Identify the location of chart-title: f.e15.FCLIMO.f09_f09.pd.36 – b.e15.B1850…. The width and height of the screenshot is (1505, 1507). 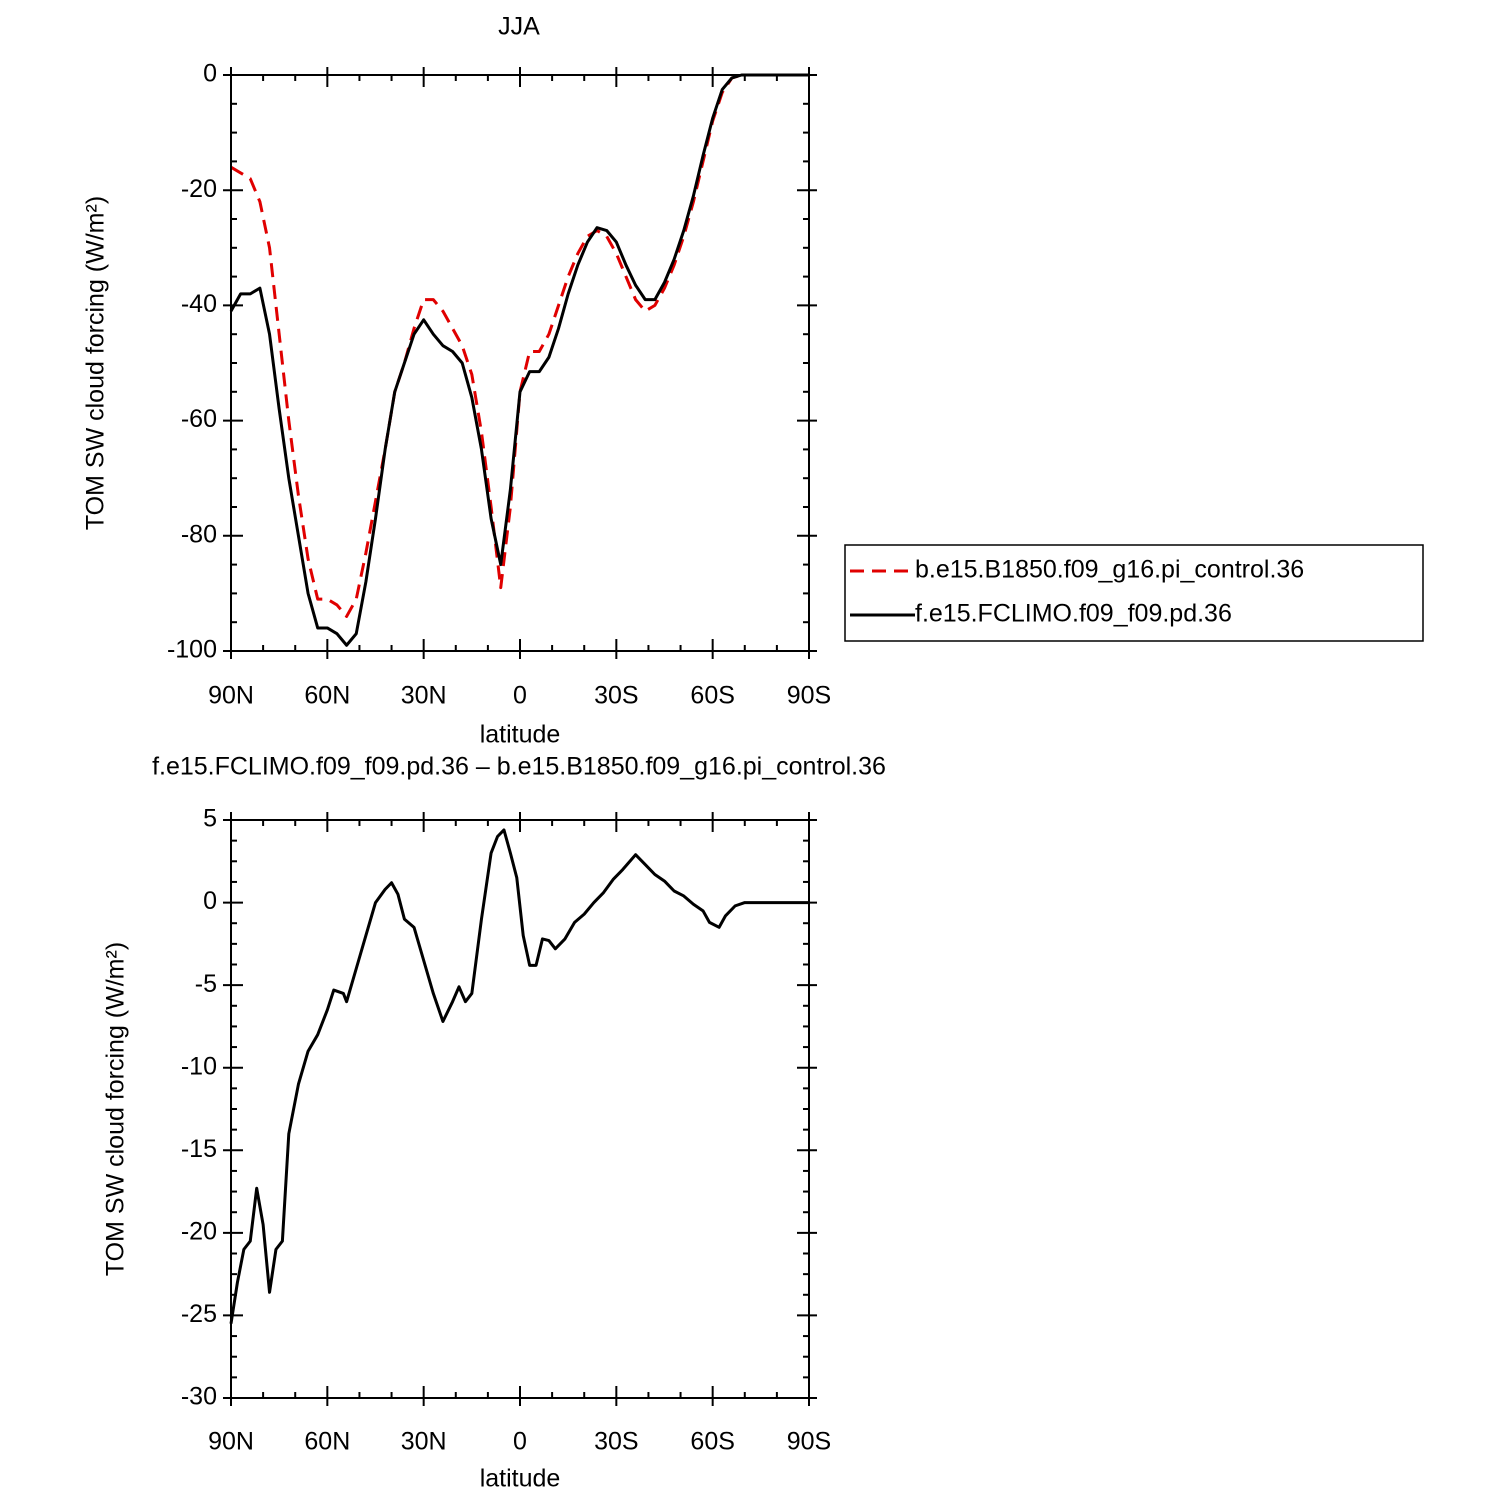
(519, 767).